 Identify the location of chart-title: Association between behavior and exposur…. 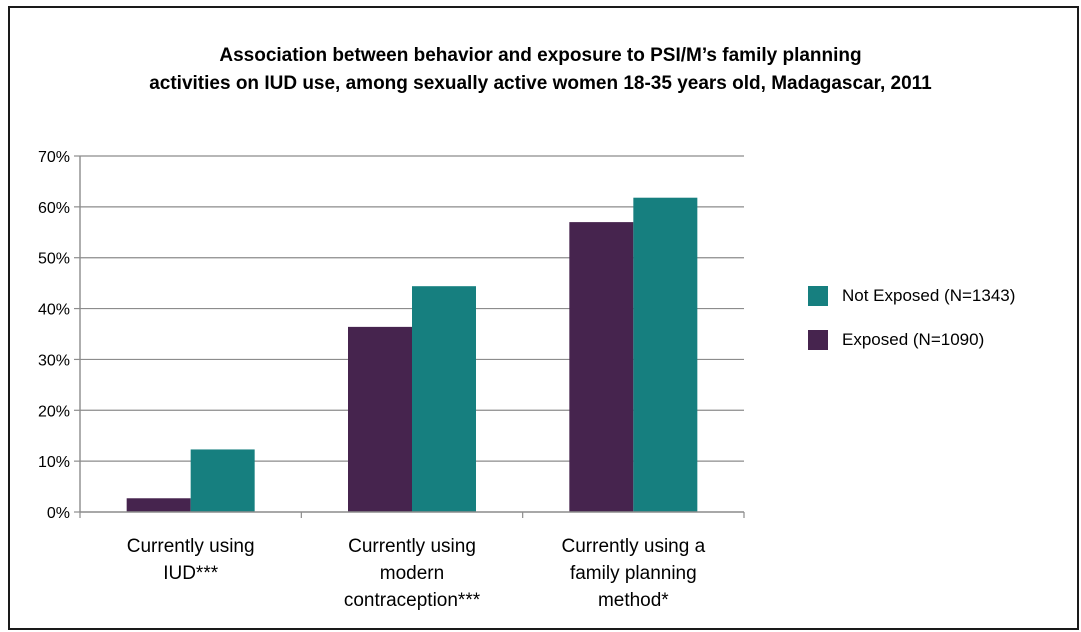
(540, 70).